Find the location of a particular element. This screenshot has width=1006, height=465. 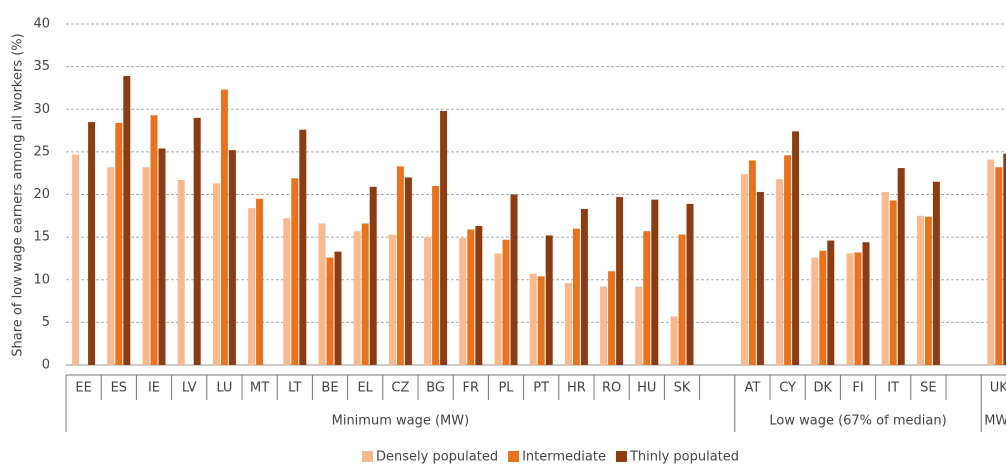

x-tick-label: MT is located at coordinates (259, 388).